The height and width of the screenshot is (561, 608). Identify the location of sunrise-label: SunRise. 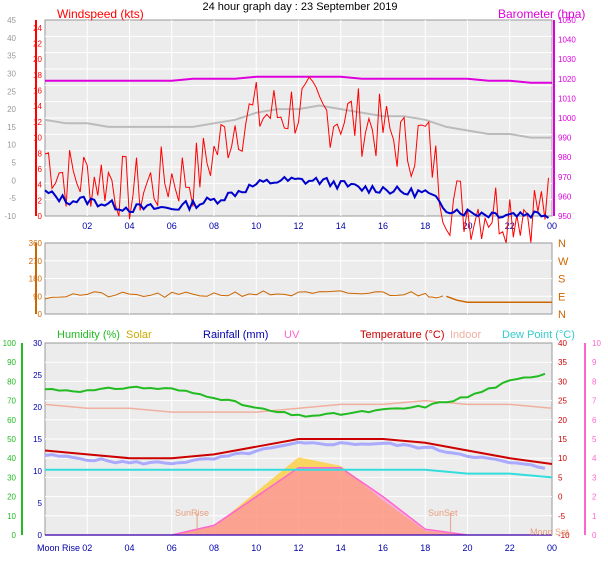
(192, 513).